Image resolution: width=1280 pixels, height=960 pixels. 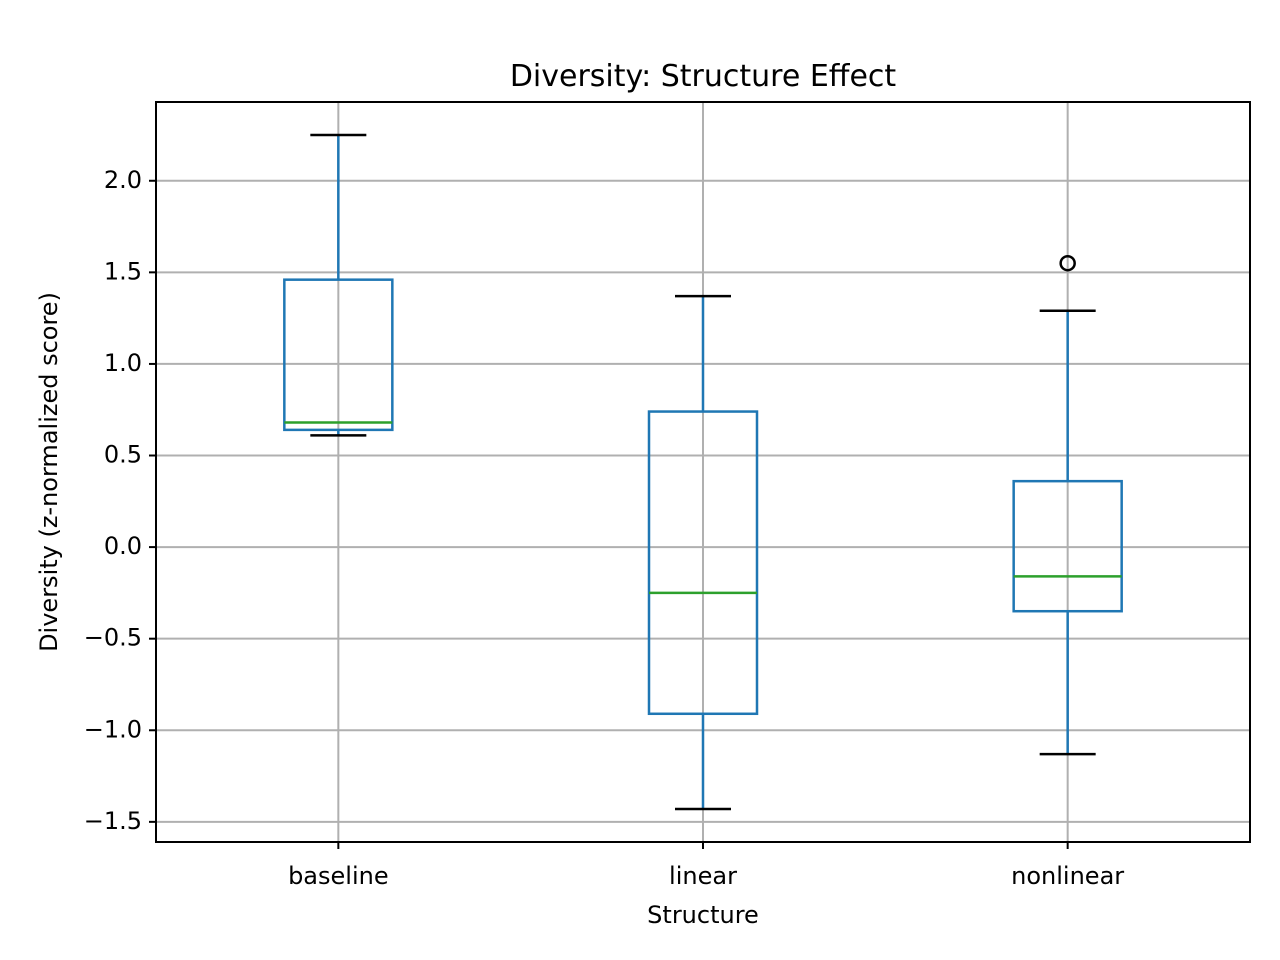 What do you see at coordinates (1067, 876) in the screenshot?
I see `x-tick-label: nonlinear` at bounding box center [1067, 876].